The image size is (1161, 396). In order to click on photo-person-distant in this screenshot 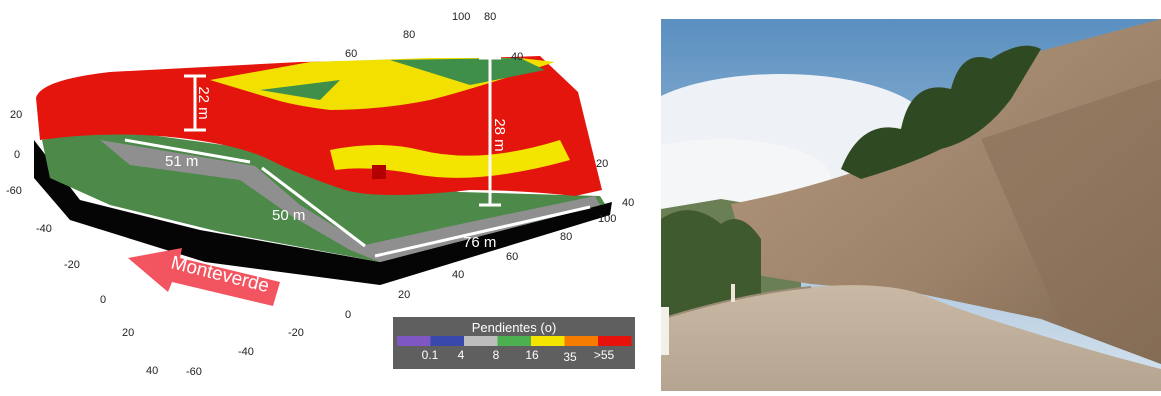, I will do `click(733, 293)`.